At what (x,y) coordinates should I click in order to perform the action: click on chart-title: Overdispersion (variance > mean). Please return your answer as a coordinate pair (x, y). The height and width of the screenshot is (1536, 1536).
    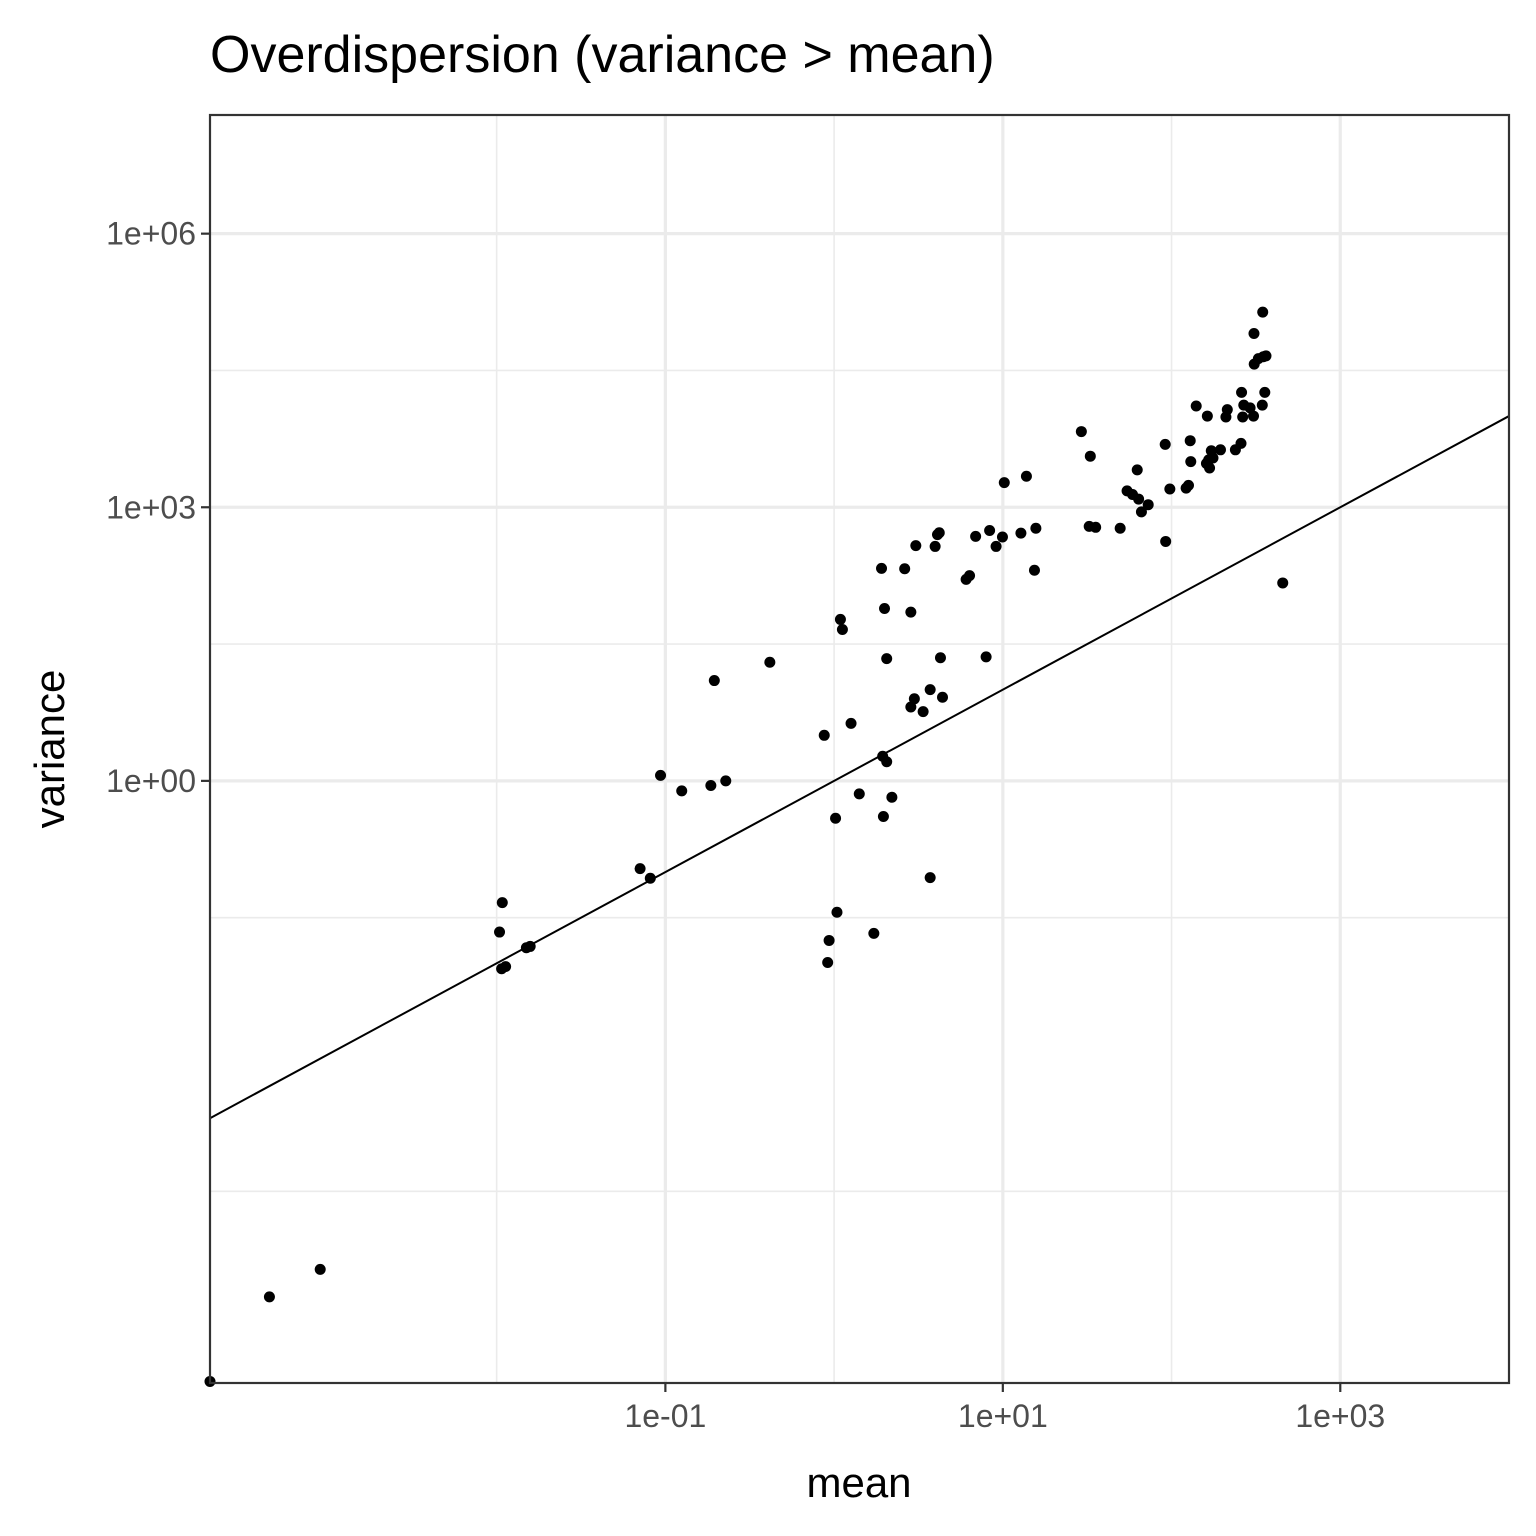
    Looking at the image, I should click on (602, 55).